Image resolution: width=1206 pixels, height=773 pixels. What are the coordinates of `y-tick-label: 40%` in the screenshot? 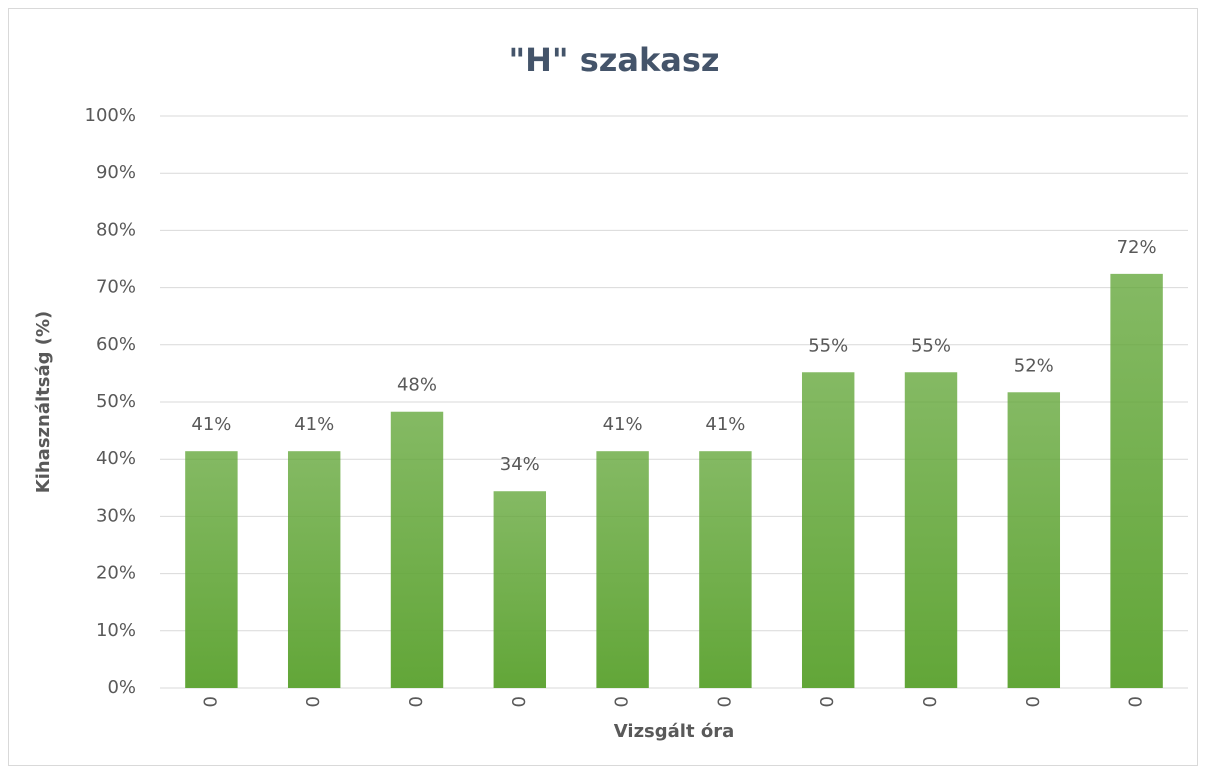 It's located at (116, 458).